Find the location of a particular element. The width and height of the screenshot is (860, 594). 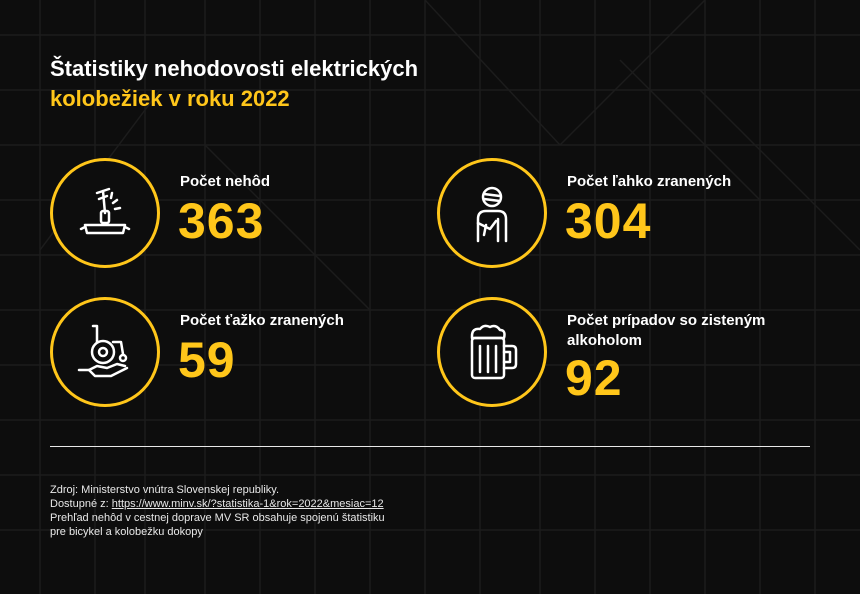

stat-serious-injuries: Počet ťažko zranených 59 is located at coordinates (240, 353).